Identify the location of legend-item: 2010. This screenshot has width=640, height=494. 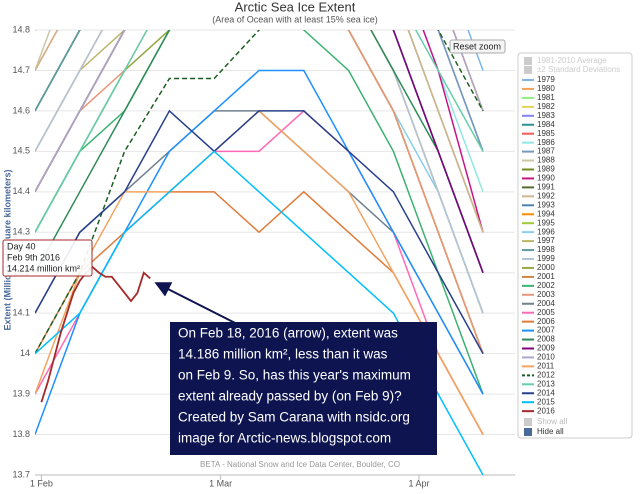
(538, 357).